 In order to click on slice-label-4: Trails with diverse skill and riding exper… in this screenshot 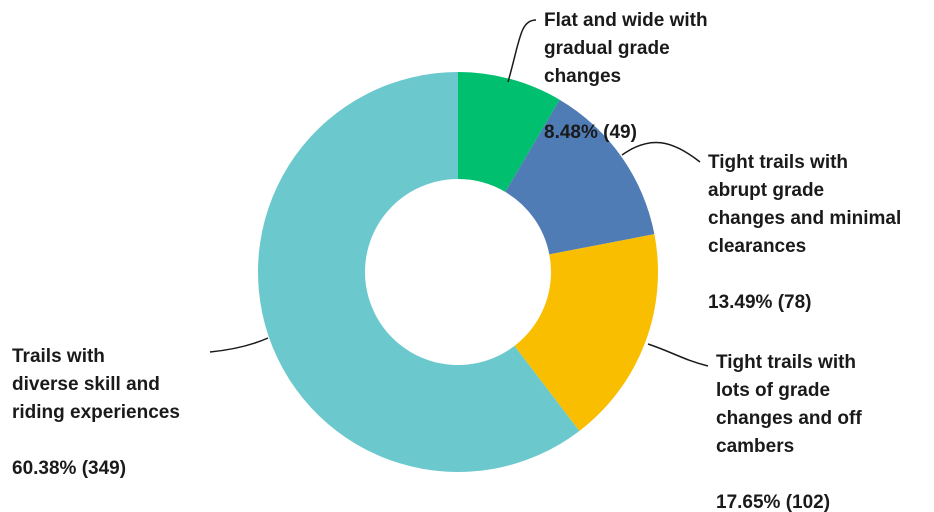, I will do `click(96, 412)`.